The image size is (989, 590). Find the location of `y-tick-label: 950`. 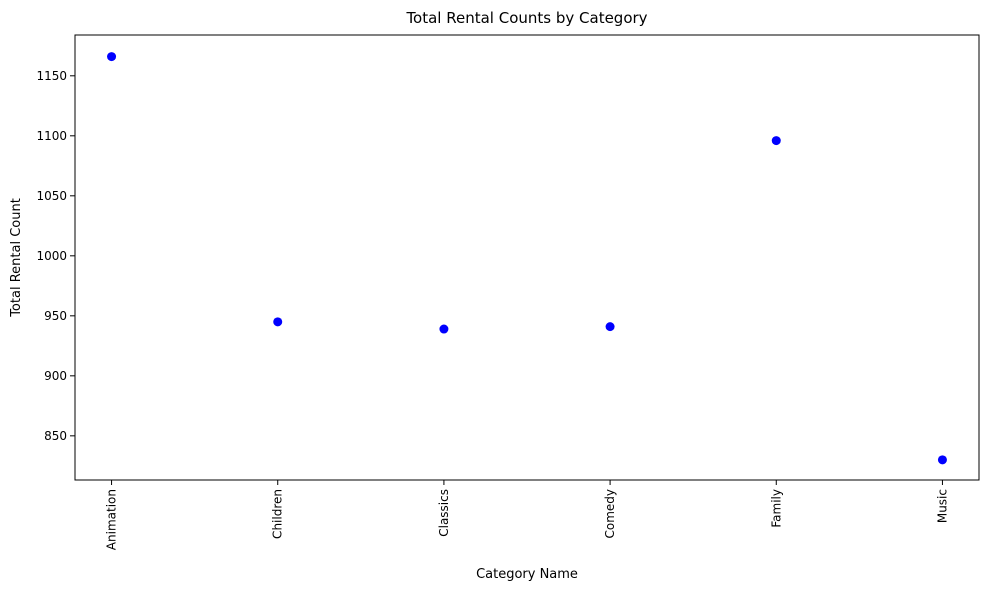

y-tick-label: 950 is located at coordinates (55, 316).